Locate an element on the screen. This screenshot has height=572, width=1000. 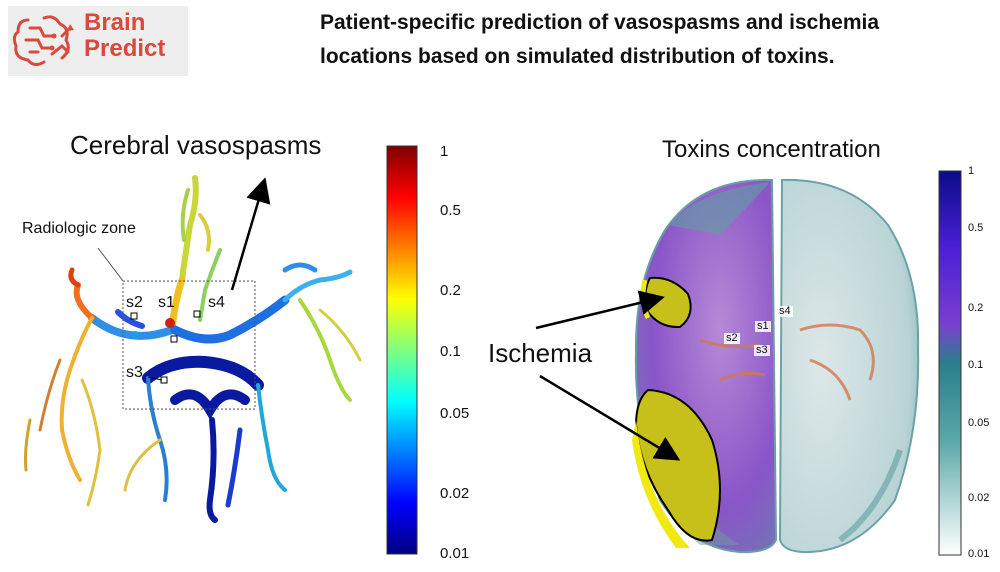
brain-site-s2: s2 is located at coordinates (732, 338).